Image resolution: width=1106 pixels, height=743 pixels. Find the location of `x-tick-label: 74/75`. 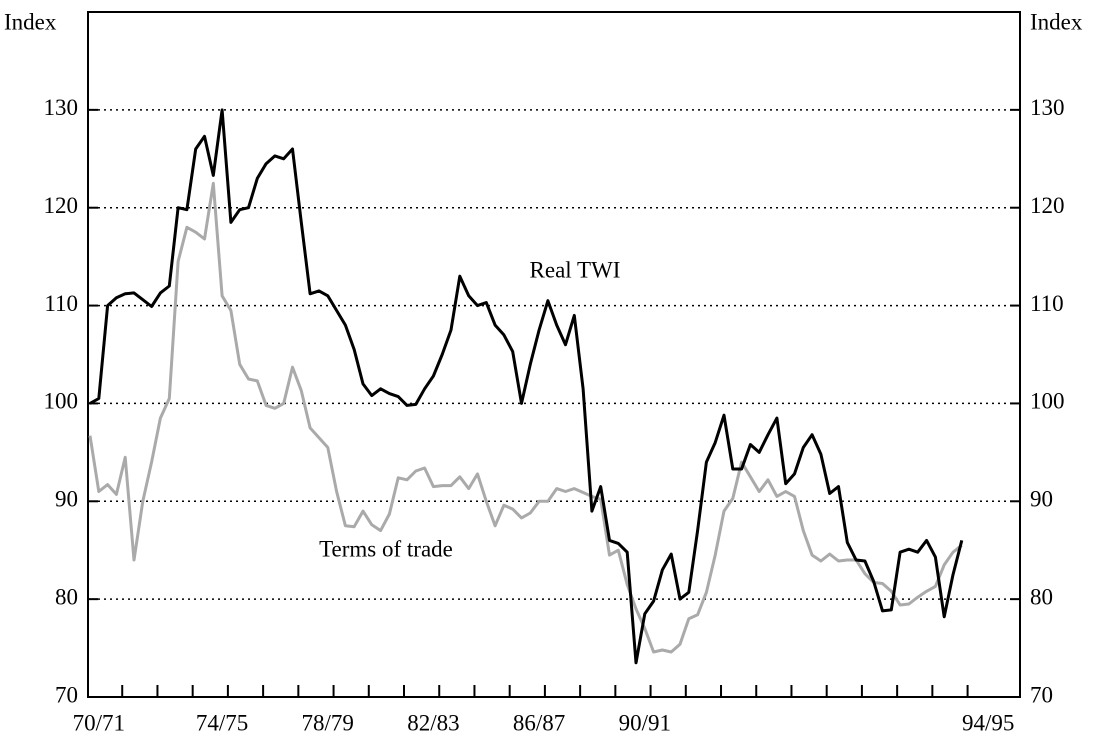

x-tick-label: 74/75 is located at coordinates (222, 722).